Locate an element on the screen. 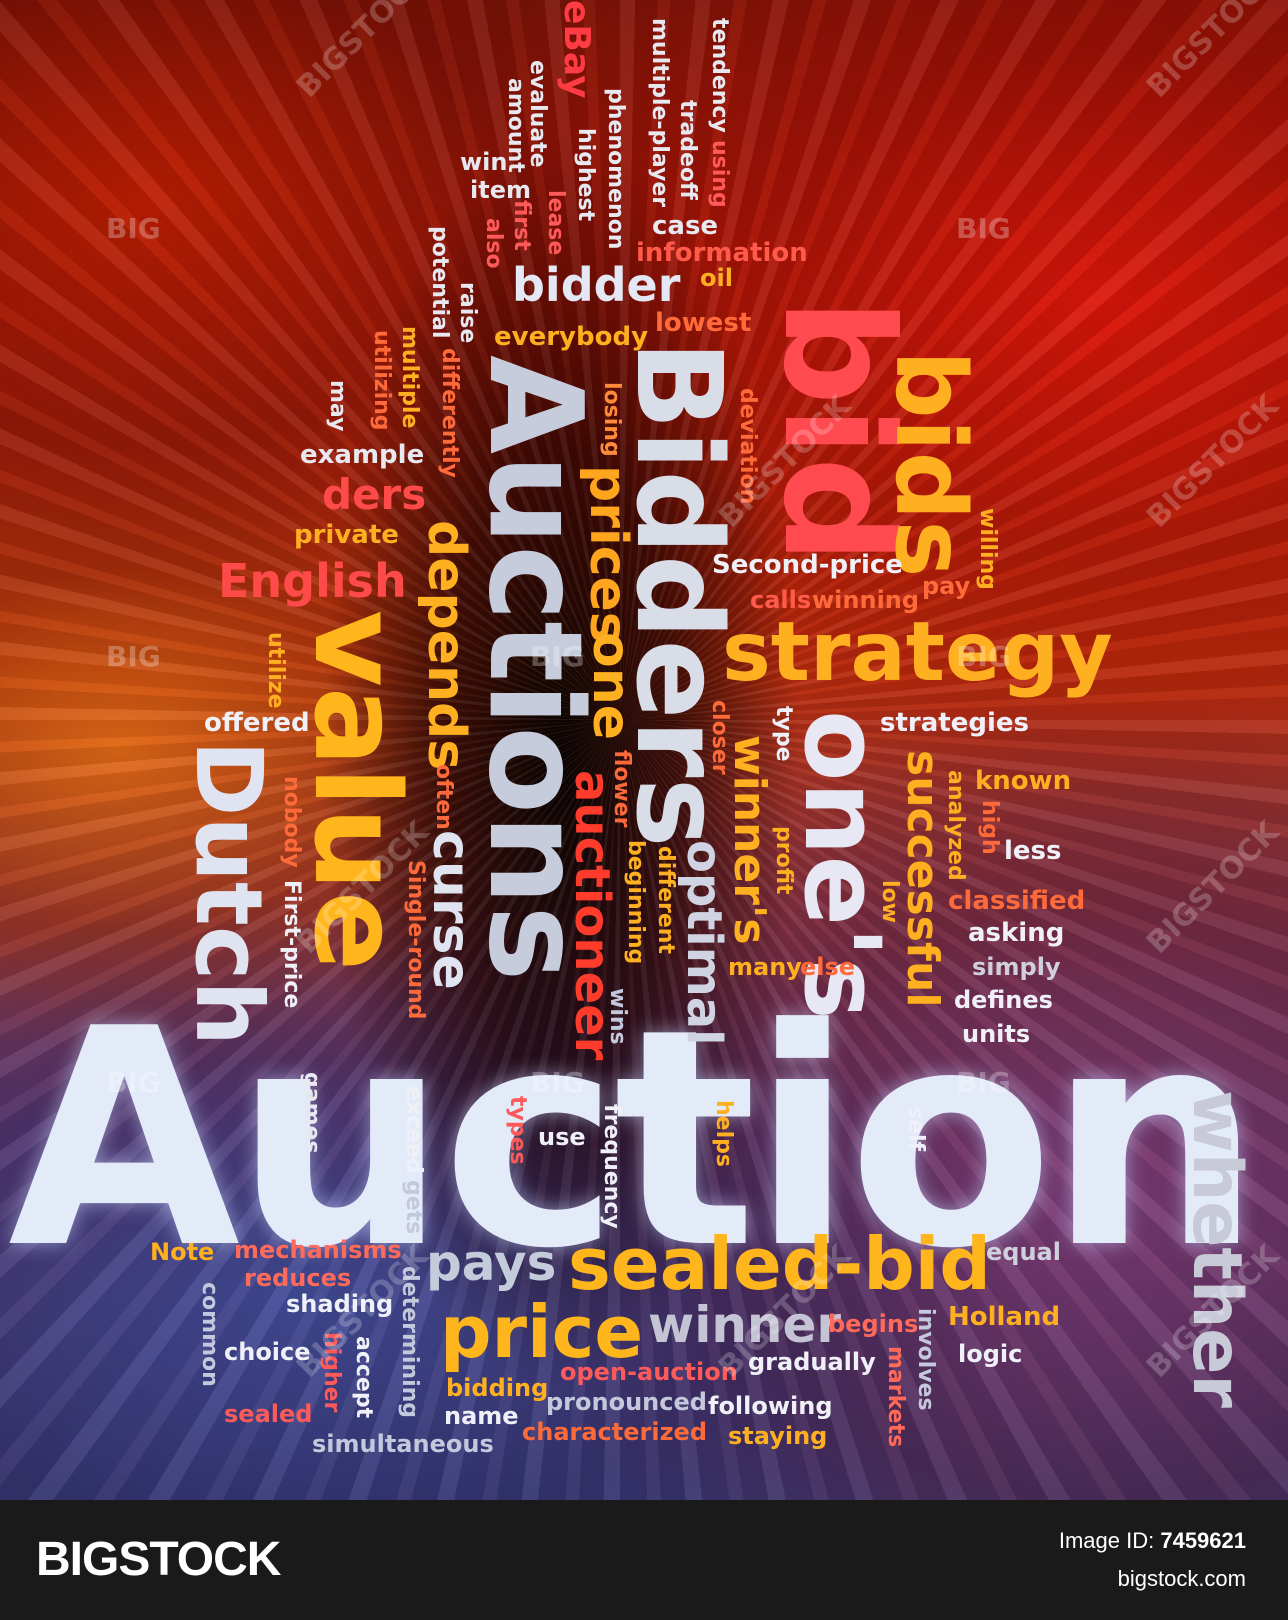 The height and width of the screenshot is (1620, 1288). word-winner: winner is located at coordinates (745, 1325).